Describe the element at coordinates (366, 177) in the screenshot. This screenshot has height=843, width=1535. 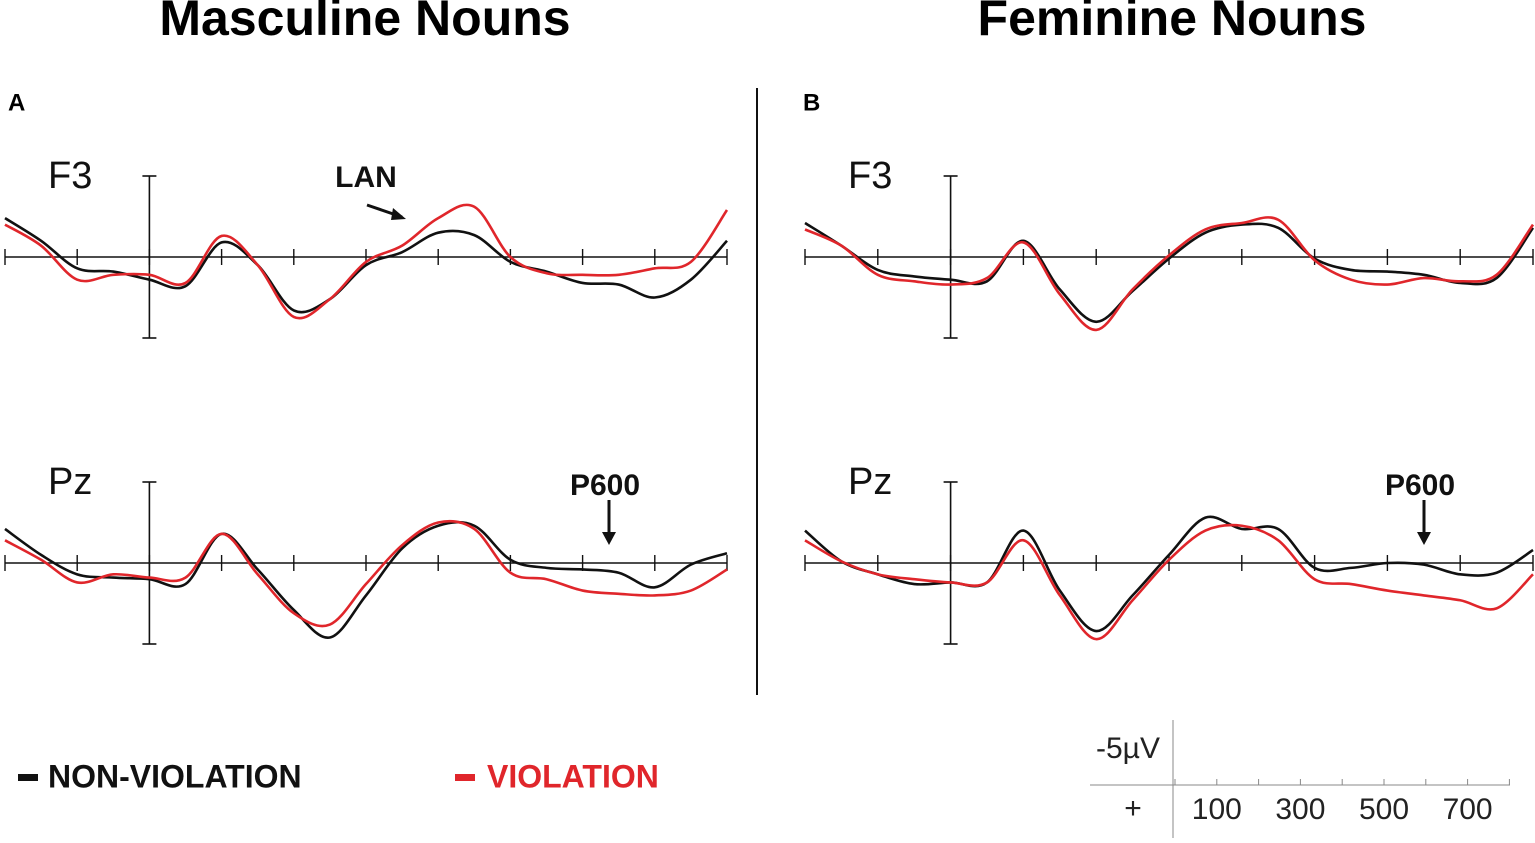
I see `annotation: LAN` at that location.